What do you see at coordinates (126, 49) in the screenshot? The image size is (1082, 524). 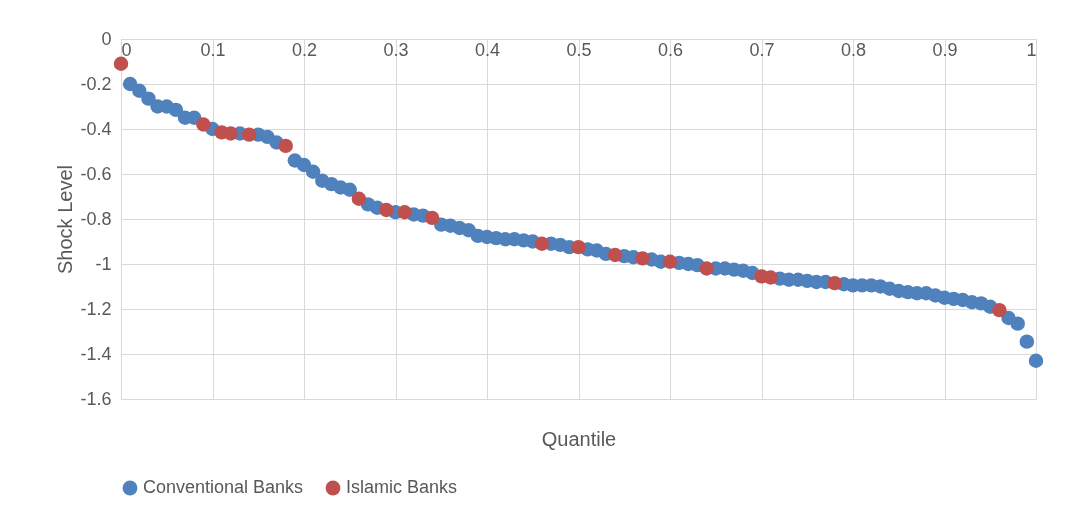 I see `x-tick-label: 0` at bounding box center [126, 49].